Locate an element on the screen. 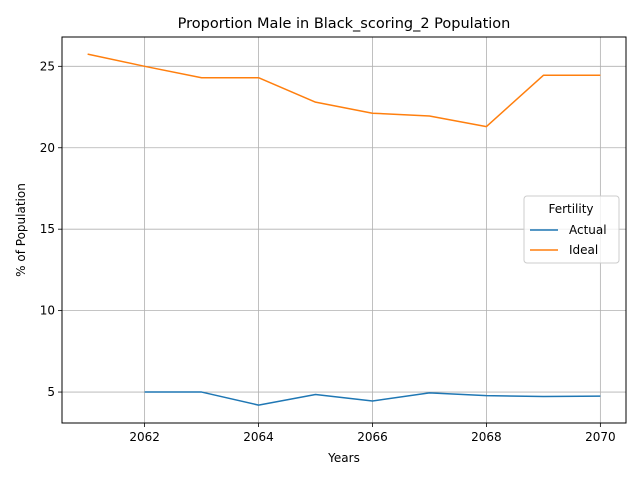 The width and height of the screenshot is (640, 480). y-tick-label: 5 is located at coordinates (51, 392).